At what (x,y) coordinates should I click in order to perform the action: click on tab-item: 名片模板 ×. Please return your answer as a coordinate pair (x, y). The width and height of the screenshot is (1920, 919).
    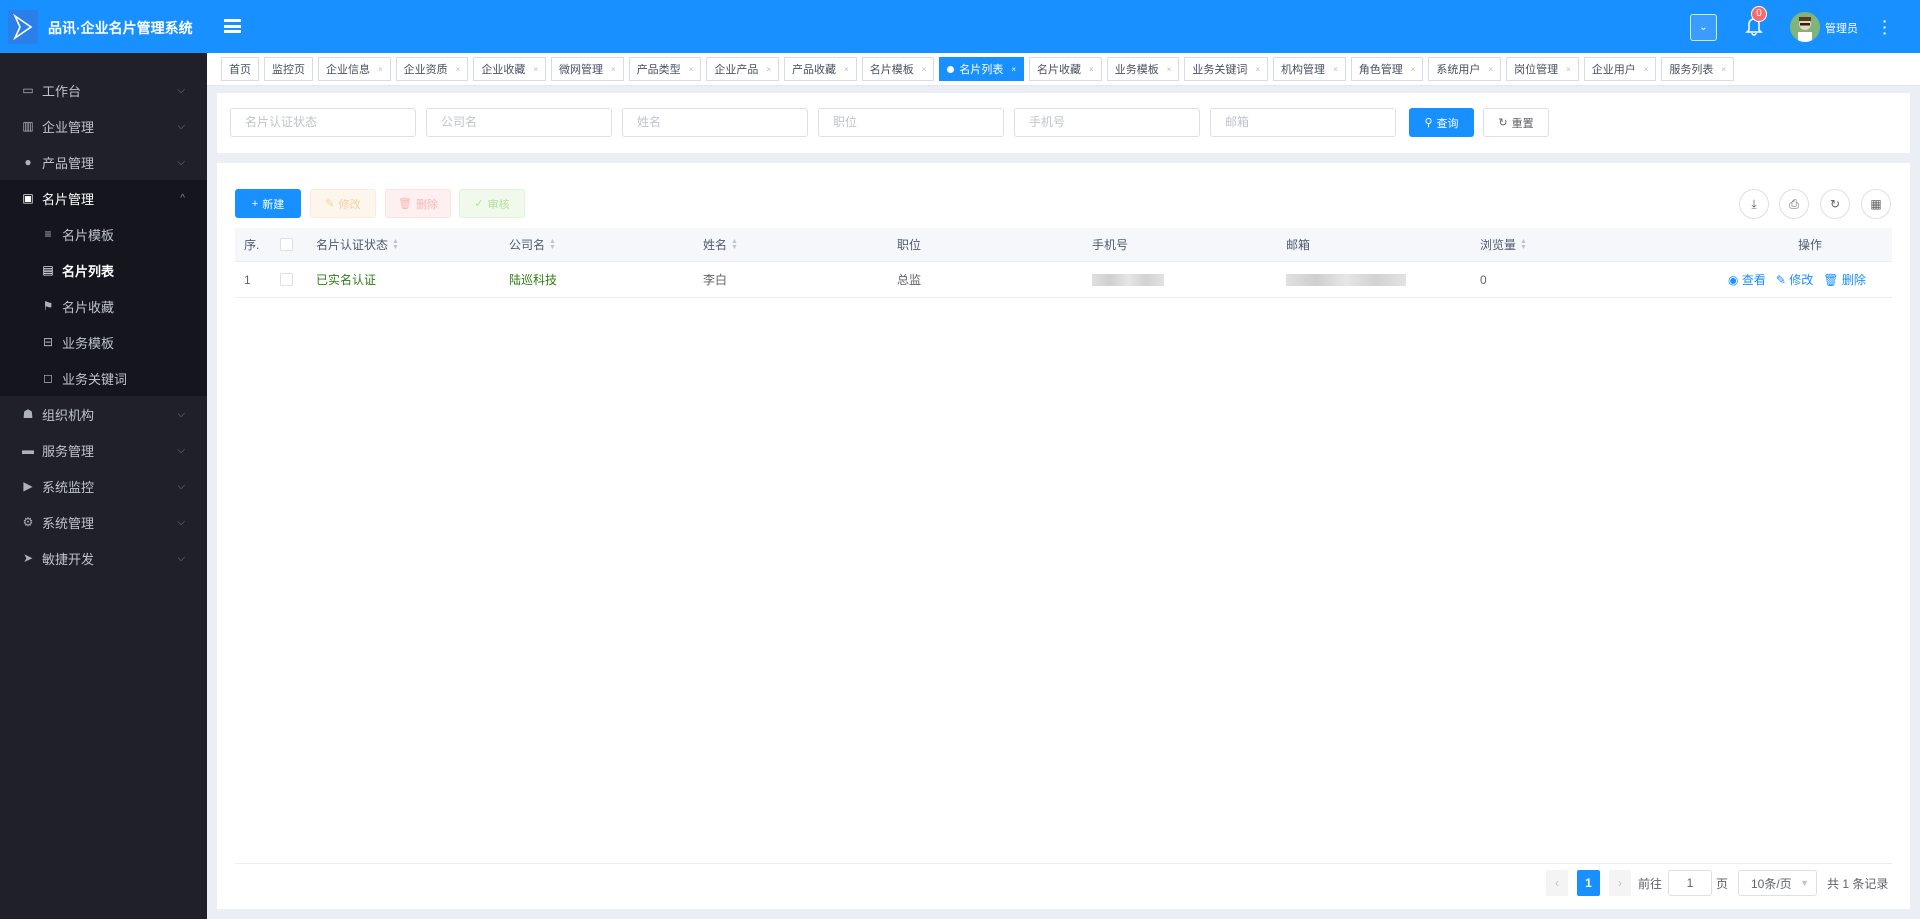
    Looking at the image, I should click on (898, 69).